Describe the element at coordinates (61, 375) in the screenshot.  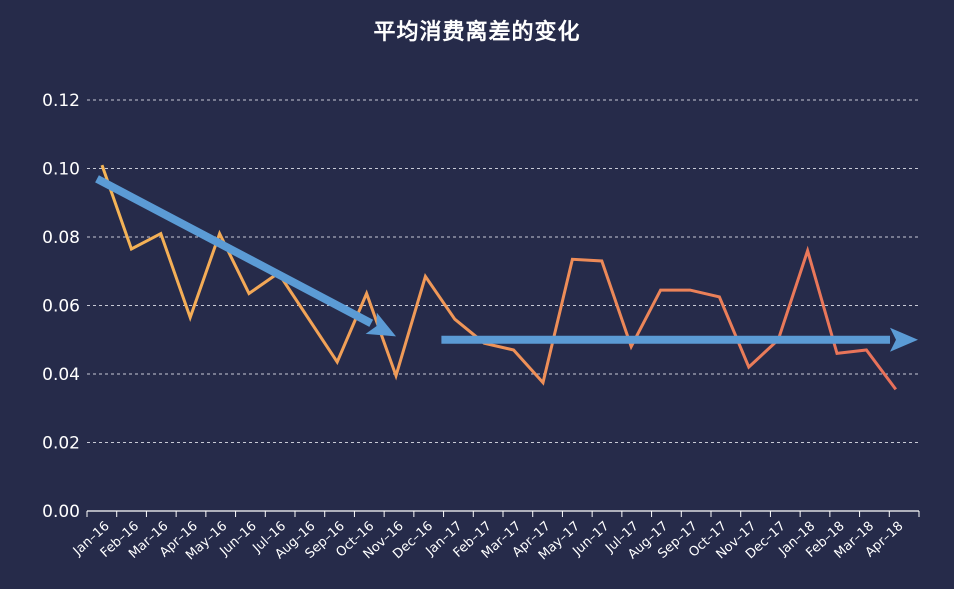
I see `y-tick-label: 0.04` at that location.